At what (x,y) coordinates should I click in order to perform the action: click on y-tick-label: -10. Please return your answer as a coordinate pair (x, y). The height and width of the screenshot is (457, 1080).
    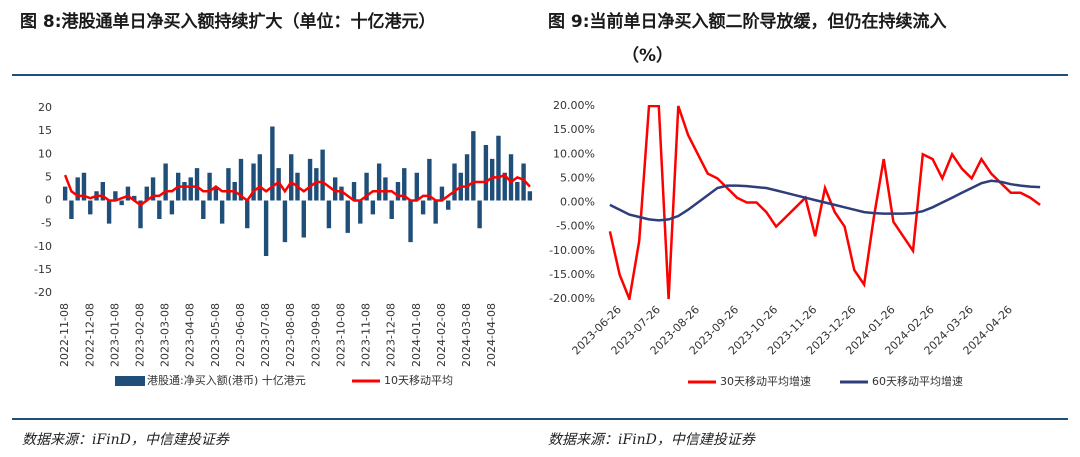
    Looking at the image, I should click on (43, 246).